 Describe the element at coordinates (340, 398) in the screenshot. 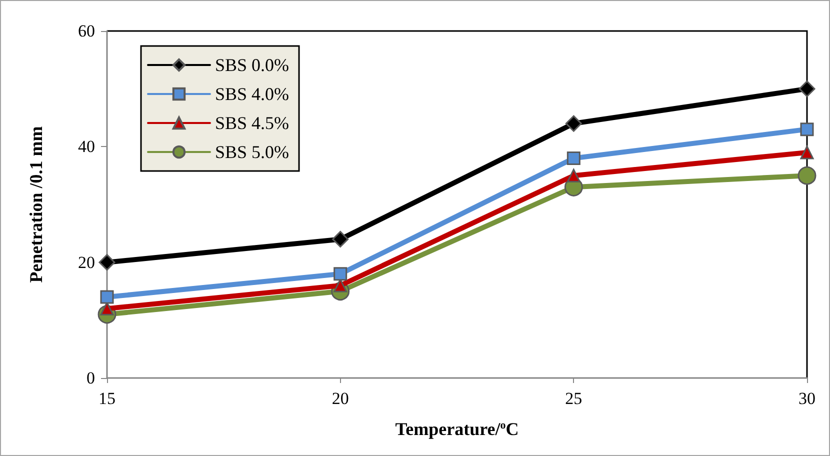

I see `x-tick-label: 20` at that location.